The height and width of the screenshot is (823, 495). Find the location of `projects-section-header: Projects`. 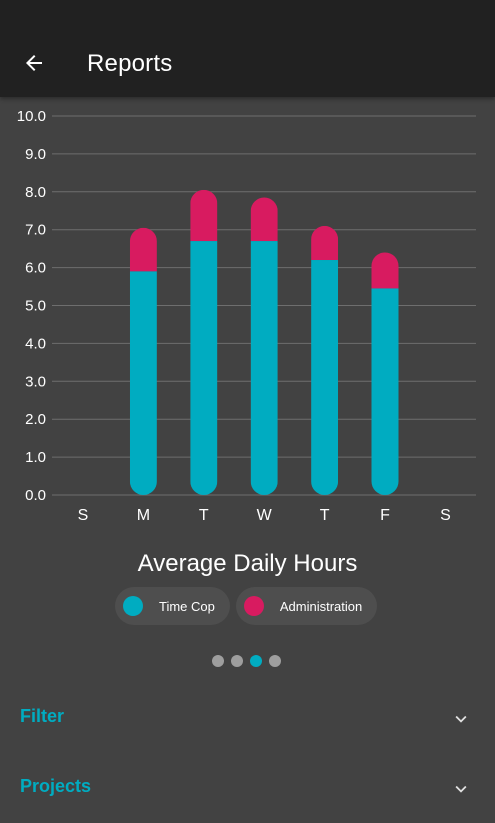

projects-section-header: Projects is located at coordinates (247, 790).